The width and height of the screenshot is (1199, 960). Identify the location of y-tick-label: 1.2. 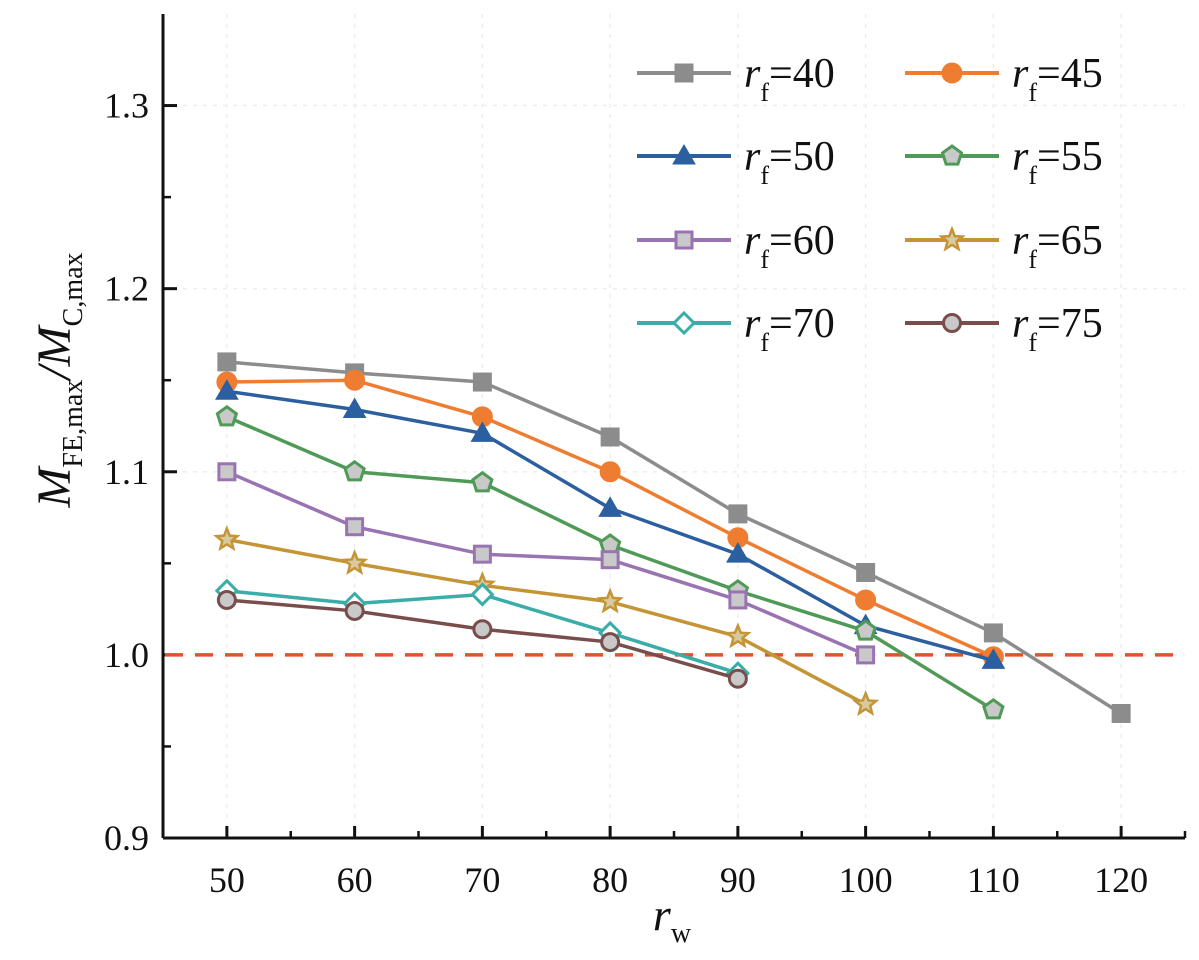
(126, 289).